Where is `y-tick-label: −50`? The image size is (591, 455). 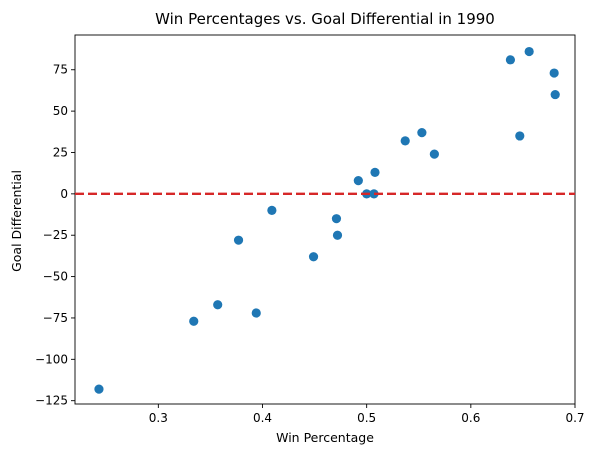 y-tick-label: −50 is located at coordinates (55, 277).